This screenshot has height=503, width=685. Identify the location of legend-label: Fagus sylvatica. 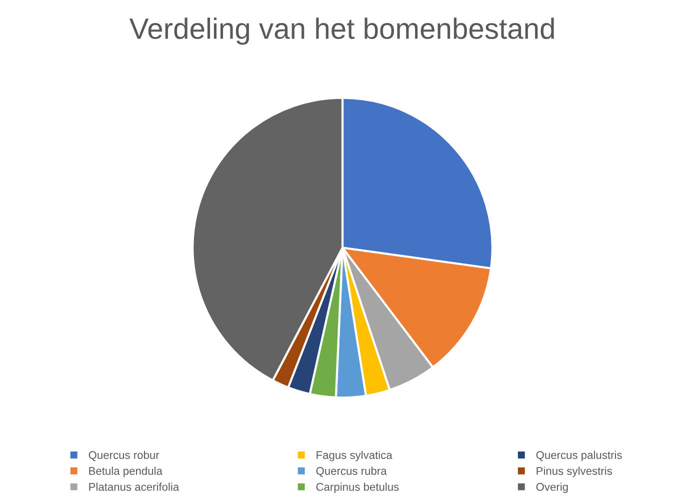
(354, 456).